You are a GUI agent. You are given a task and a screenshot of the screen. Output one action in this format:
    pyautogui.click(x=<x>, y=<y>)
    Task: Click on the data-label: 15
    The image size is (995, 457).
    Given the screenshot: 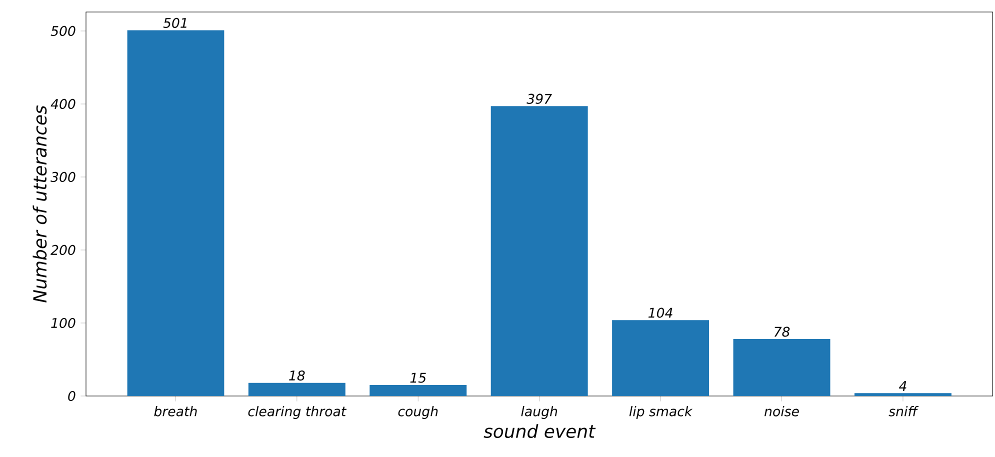 What is the action you would take?
    pyautogui.click(x=418, y=377)
    